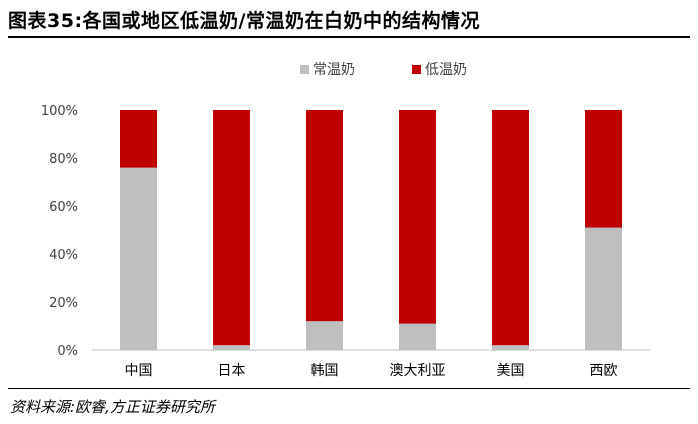 This screenshot has height=424, width=698. Describe the element at coordinates (244, 21) in the screenshot. I see `figure-title: 图表35:各国或地区低温奶/常温奶在白奶中的结构情况` at that location.